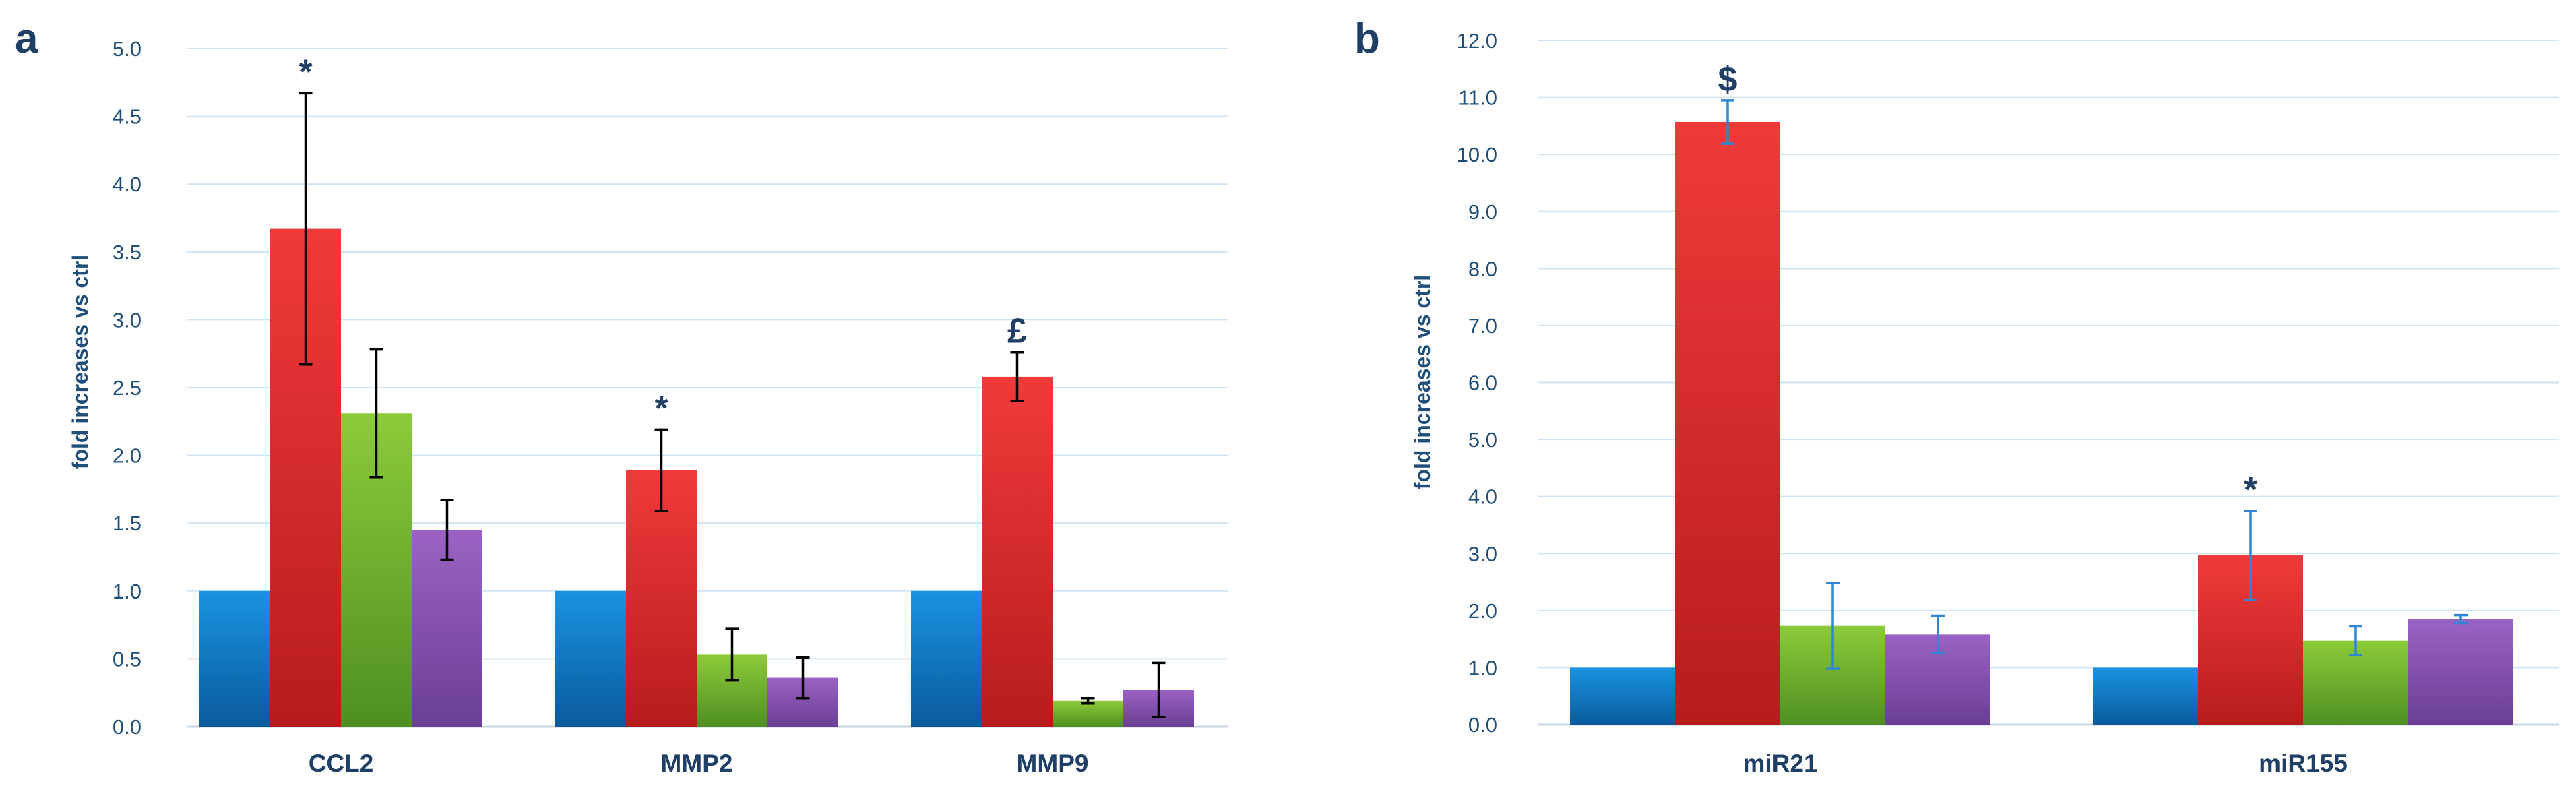  Describe the element at coordinates (127, 523) in the screenshot. I see `y-tick-label: 1.5` at that location.